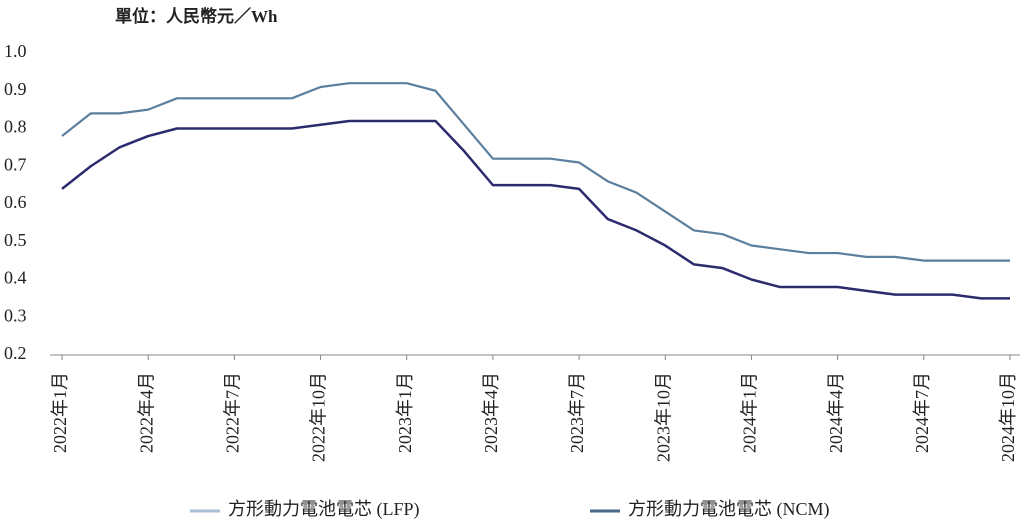  I want to click on x-tick-label: 2023年7月, so click(577, 412).